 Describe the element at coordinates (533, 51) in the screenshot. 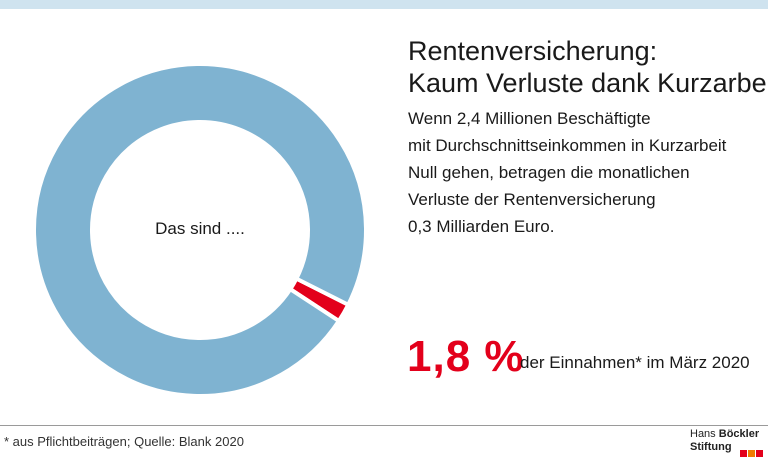

I see `title-line-1: Rentenversicherung:` at that location.